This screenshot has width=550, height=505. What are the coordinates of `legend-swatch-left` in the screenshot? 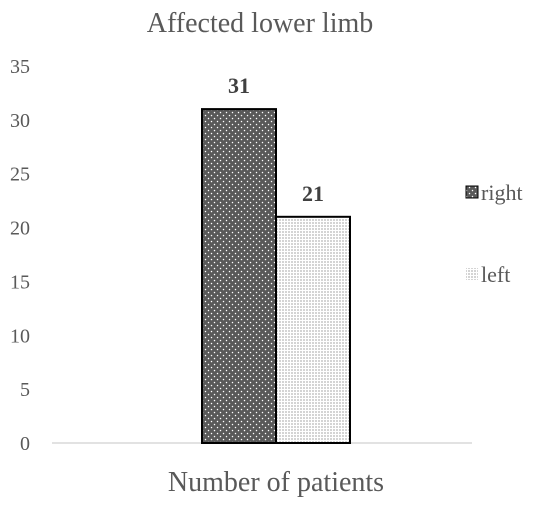 It's located at (472, 274).